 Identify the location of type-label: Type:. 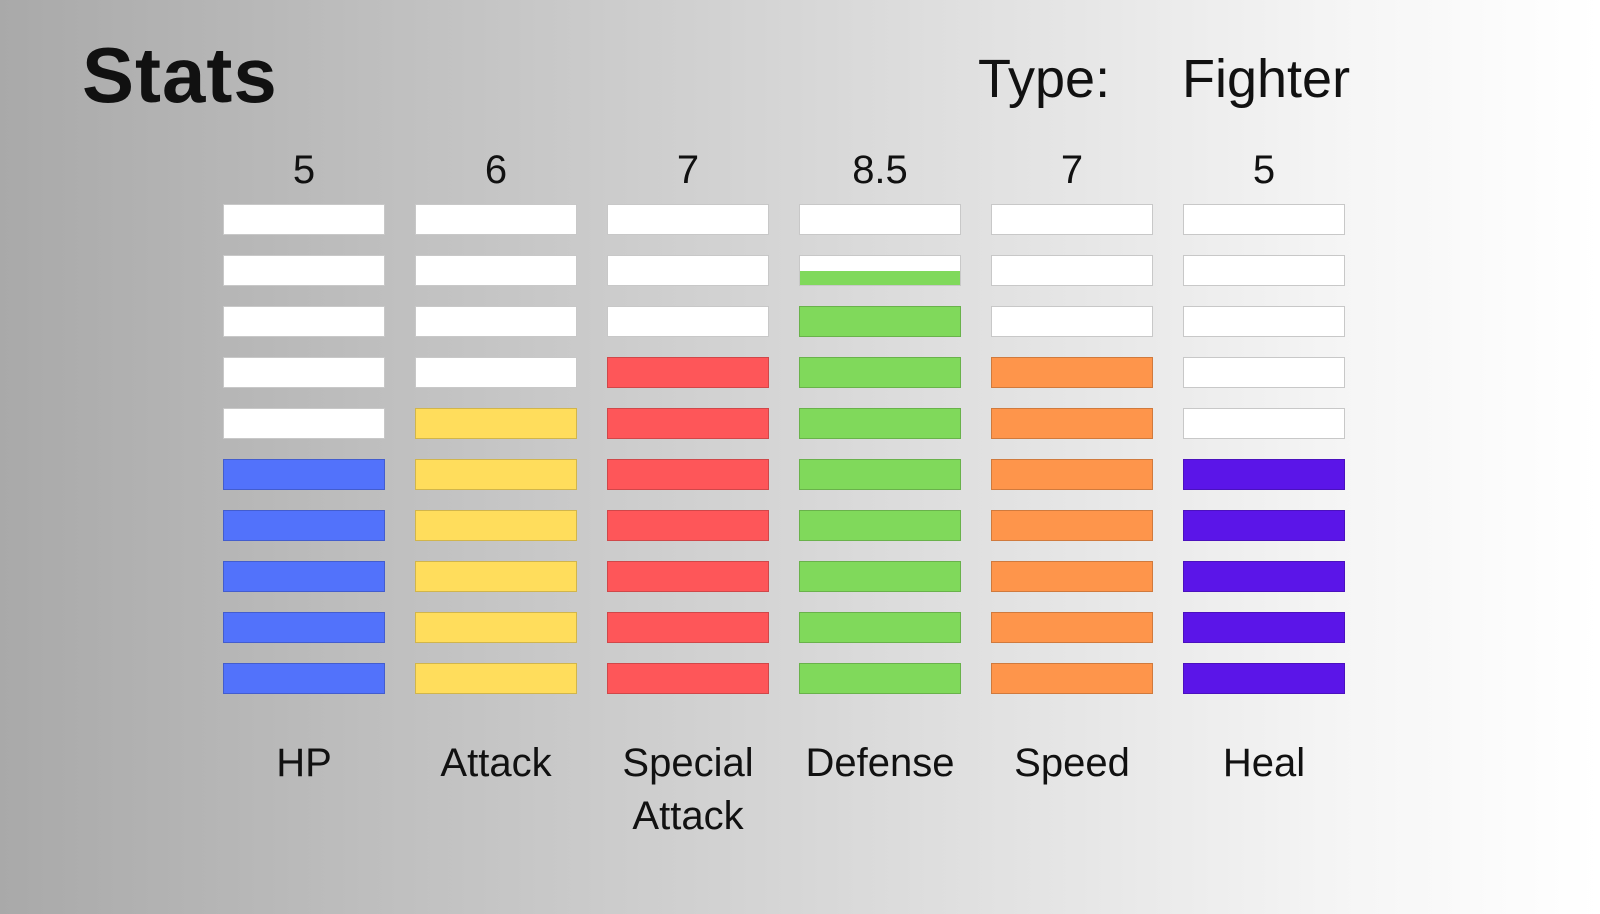
(1044, 79).